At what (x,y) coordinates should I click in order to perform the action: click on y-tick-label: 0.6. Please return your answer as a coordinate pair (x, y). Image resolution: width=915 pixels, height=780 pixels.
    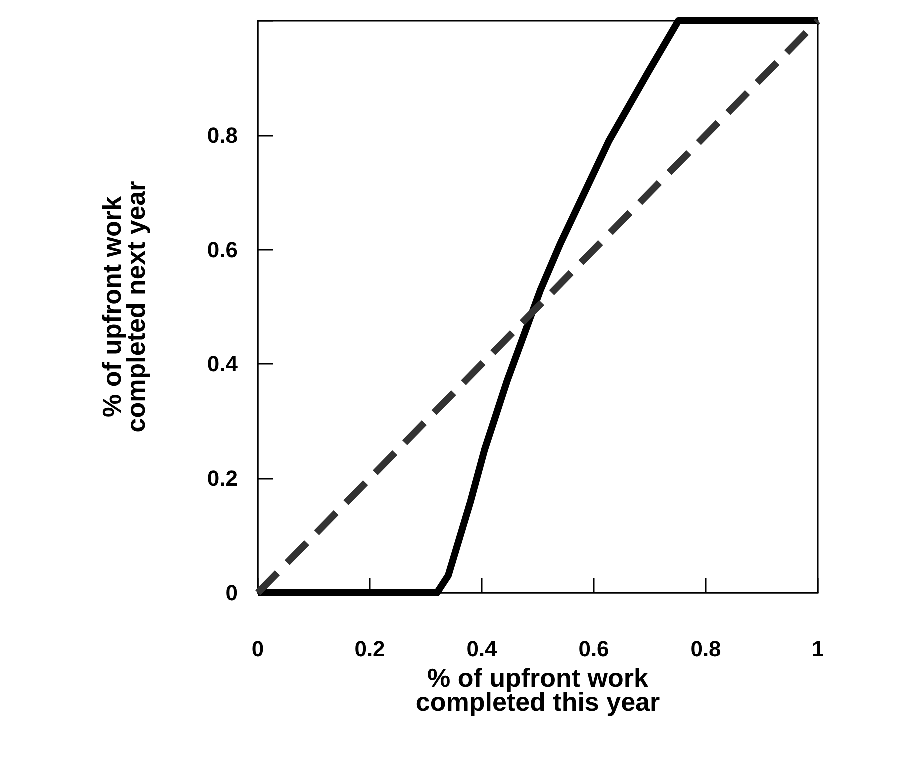
    Looking at the image, I should click on (222, 249).